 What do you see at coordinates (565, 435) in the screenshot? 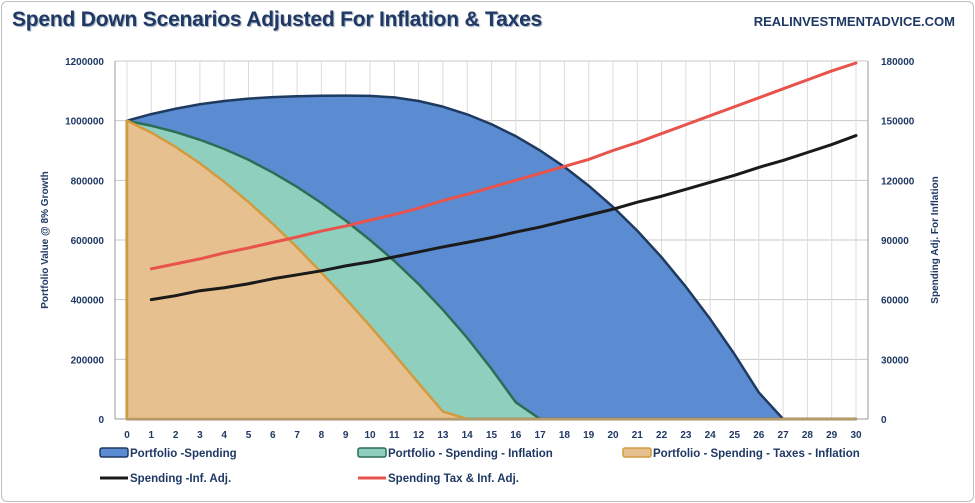
I see `x-tick-label: 18` at bounding box center [565, 435].